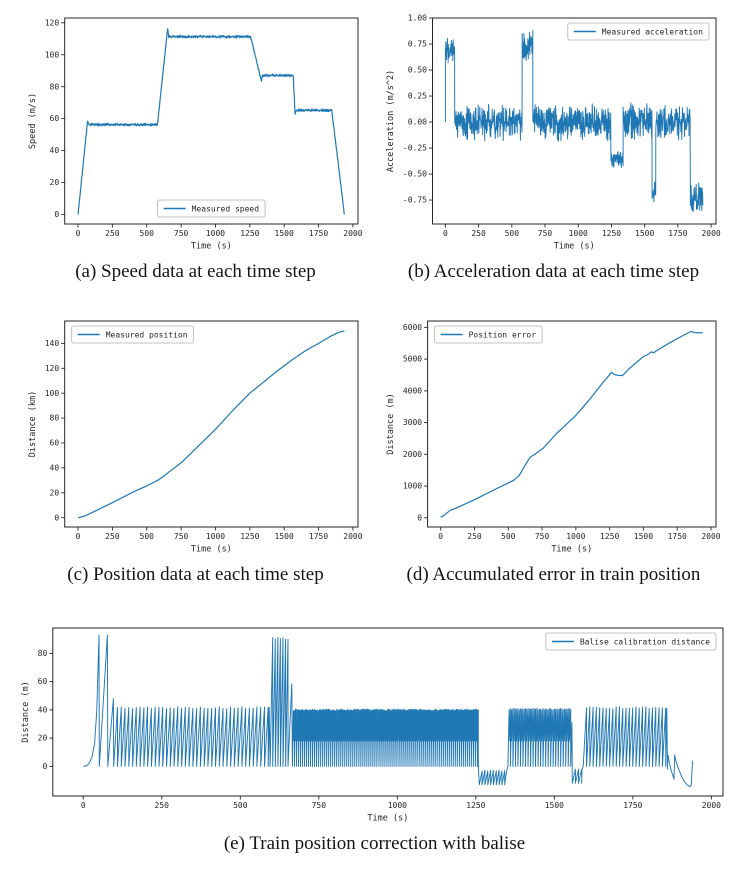  Describe the element at coordinates (46, 118) in the screenshot. I see `y-axis: 0 20 40 60 80 100 120 Speed (m/s)` at that location.